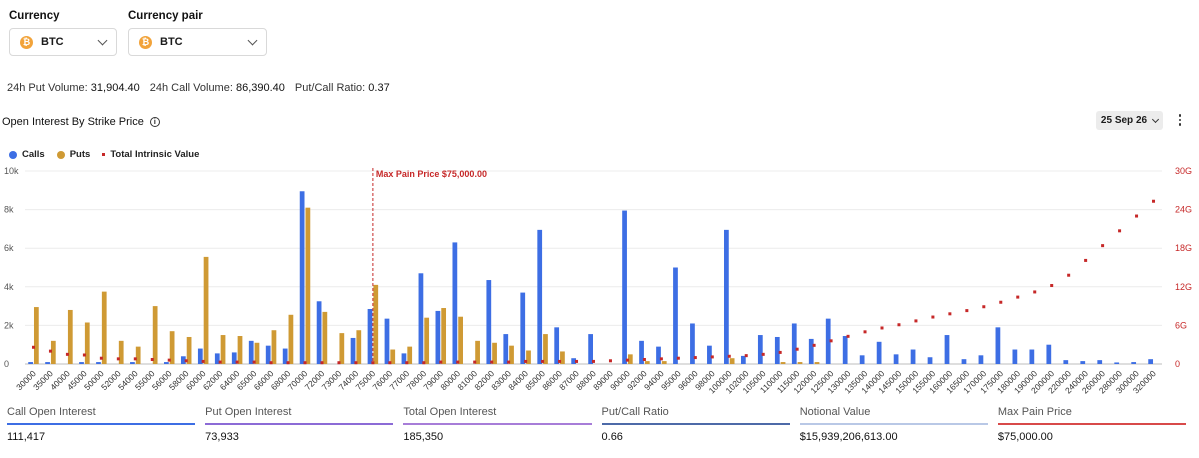 This screenshot has height=458, width=1199. I want to click on metric-put-call-ratio: Put/Call Ratio 0.66, so click(695, 424).